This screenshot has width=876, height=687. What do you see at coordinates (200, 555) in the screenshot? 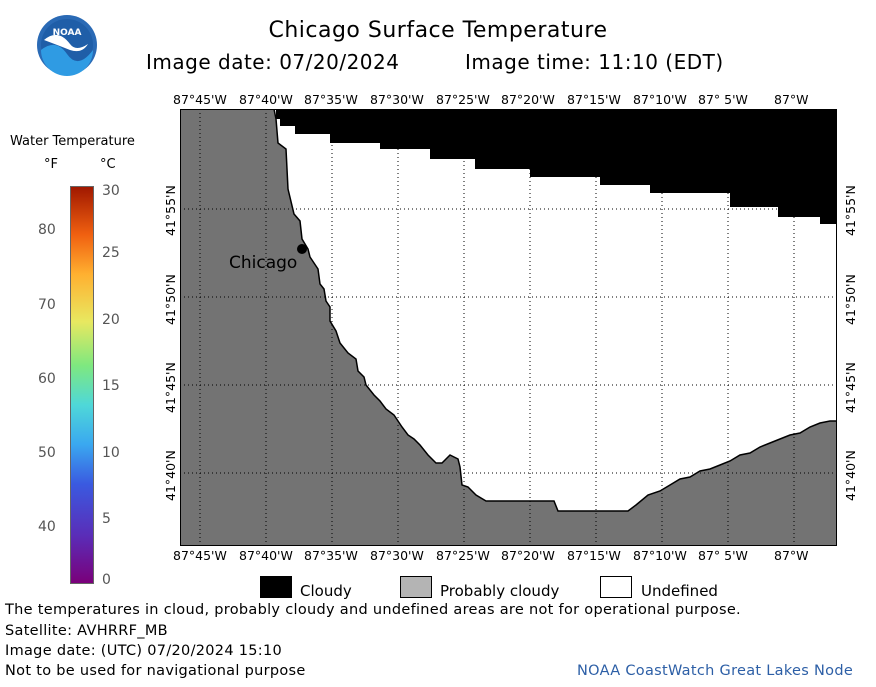
I see `lon-label-bottom: 87°45'W` at bounding box center [200, 555].